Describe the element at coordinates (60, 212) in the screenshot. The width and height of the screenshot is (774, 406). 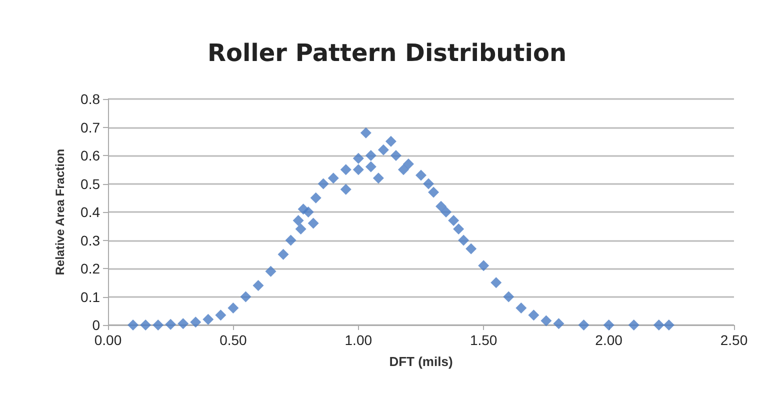
I see `y-axis-title: Relative Area Fraction` at that location.